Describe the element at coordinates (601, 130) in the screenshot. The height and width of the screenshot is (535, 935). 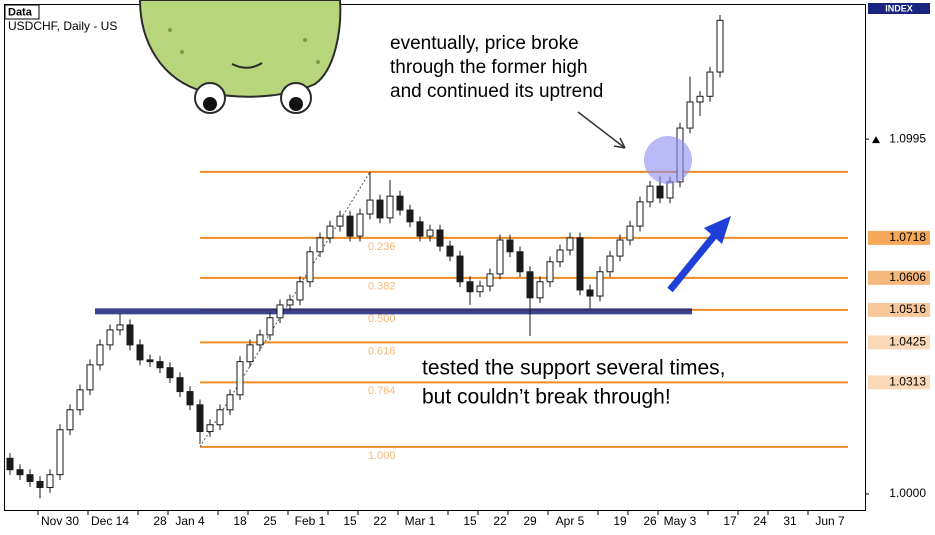
I see `pointer-arrow` at that location.